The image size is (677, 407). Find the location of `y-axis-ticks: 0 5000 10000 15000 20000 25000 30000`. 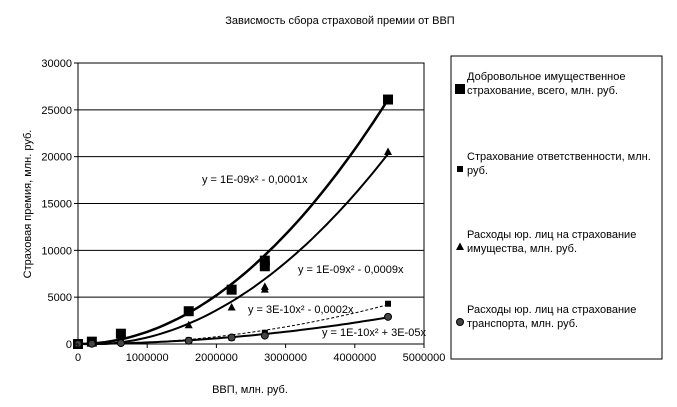

y-axis-ticks: 0 5000 10000 15000 20000 25000 30000 is located at coordinates (59, 204).